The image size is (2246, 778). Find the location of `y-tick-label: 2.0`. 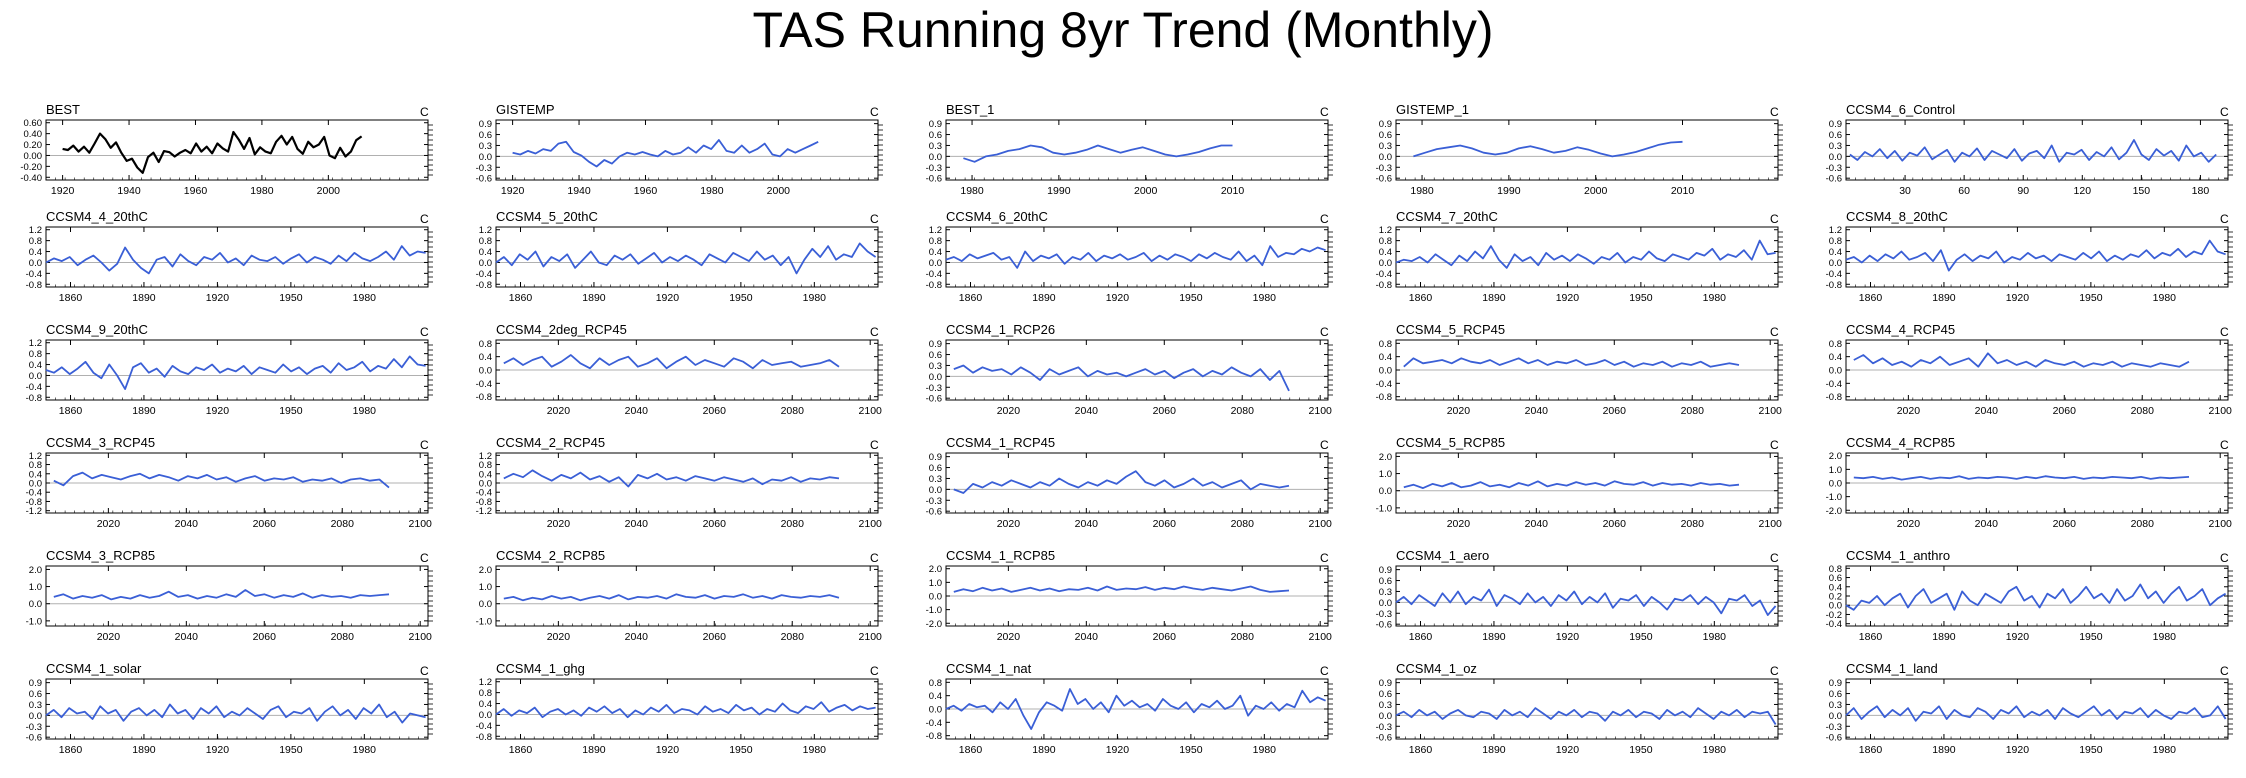

y-tick-label: 2.0 is located at coordinates (35, 570).